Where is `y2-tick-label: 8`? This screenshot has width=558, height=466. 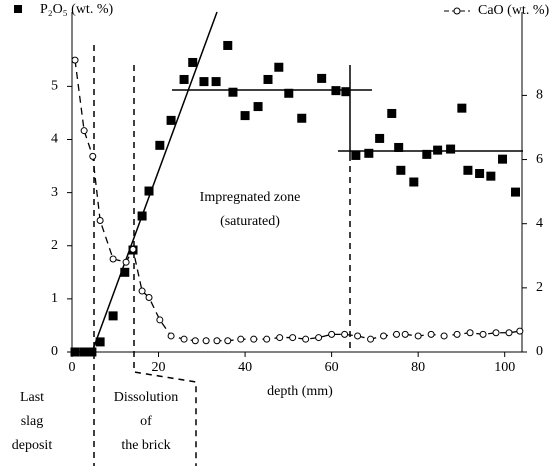 y2-tick-label: 8 is located at coordinates (539, 95).